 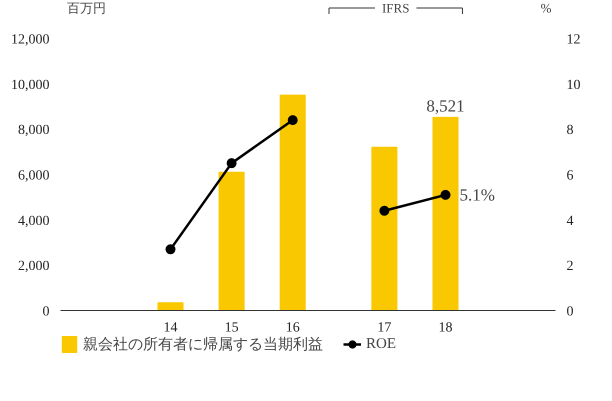 I want to click on text: IFRS, so click(x=396, y=8).